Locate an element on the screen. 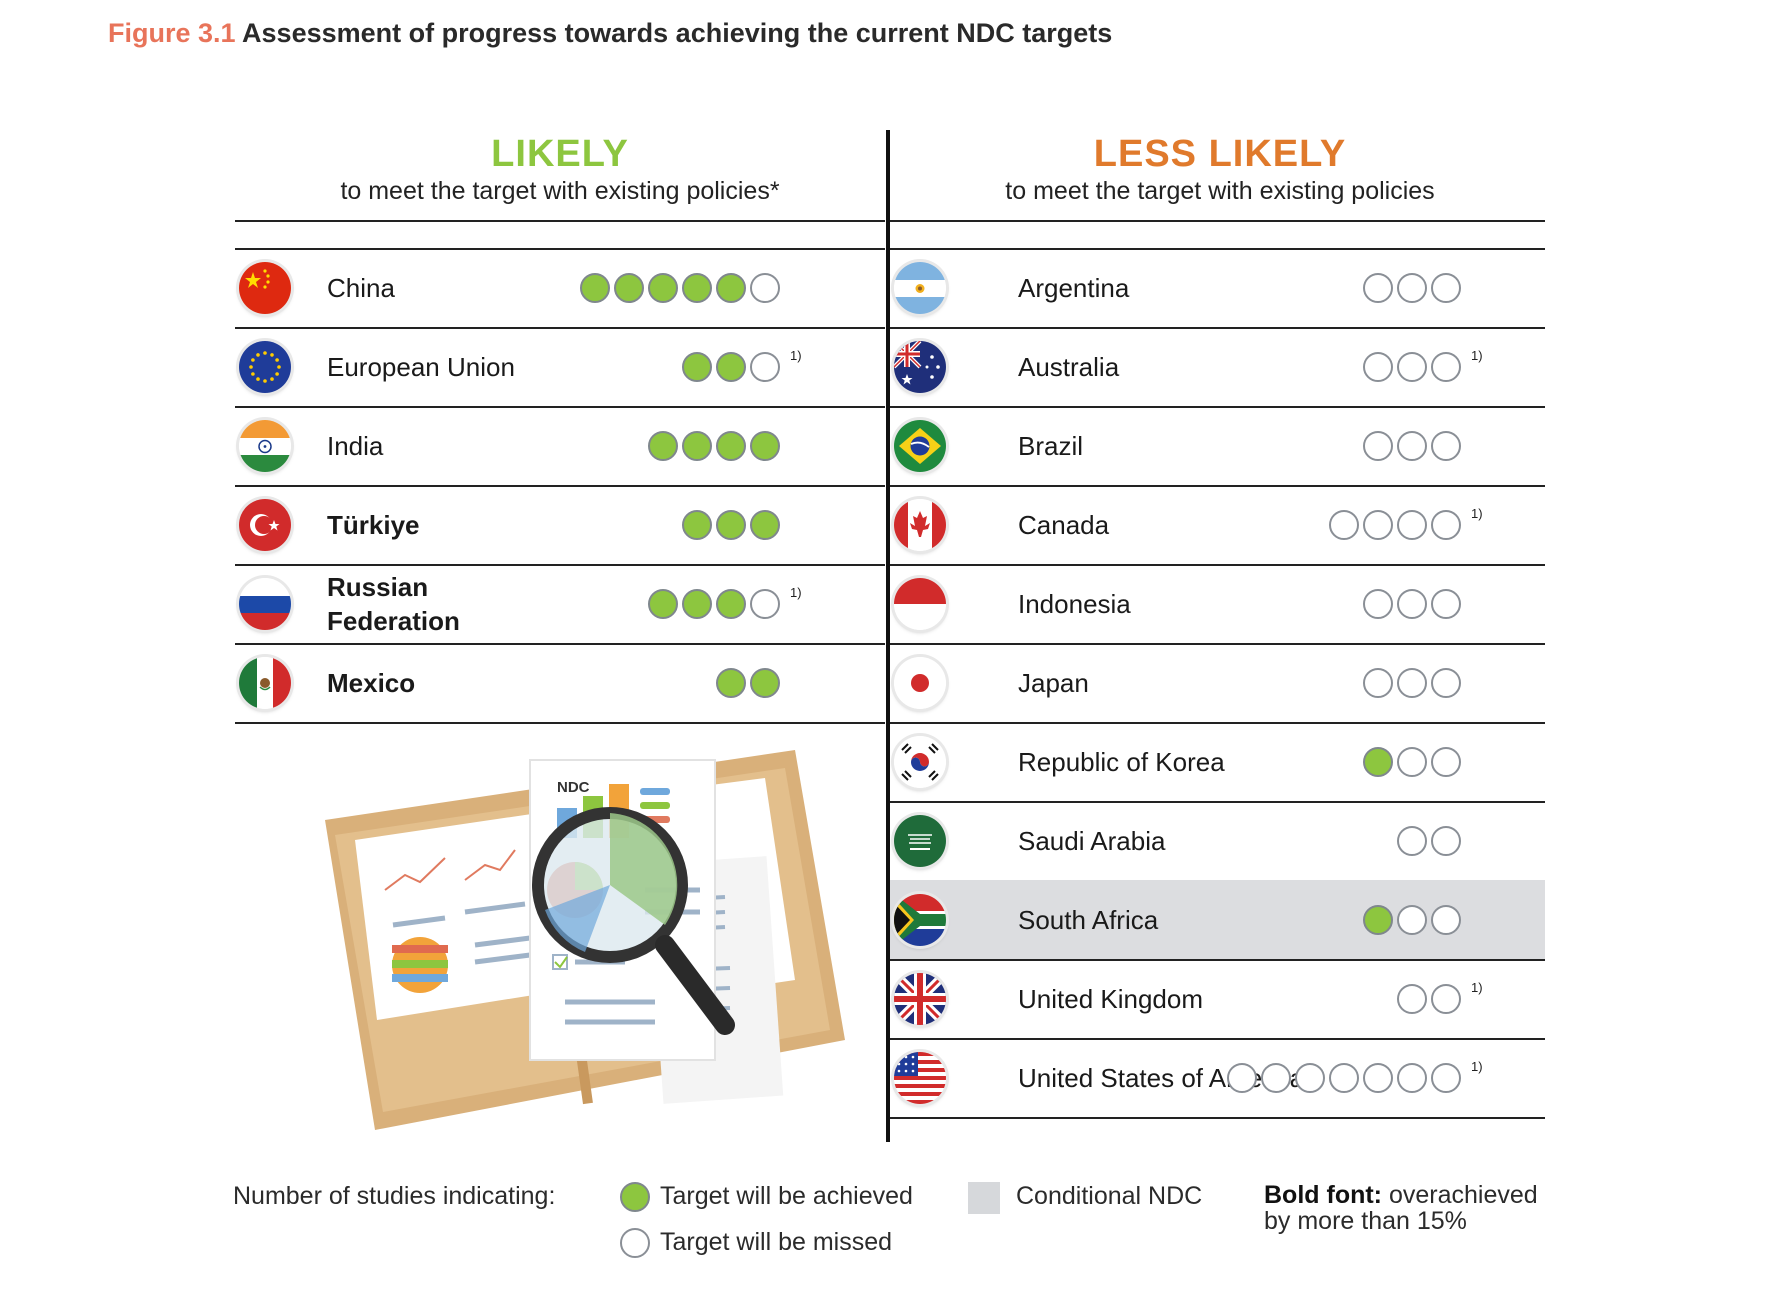  country-row: India is located at coordinates (560, 445).